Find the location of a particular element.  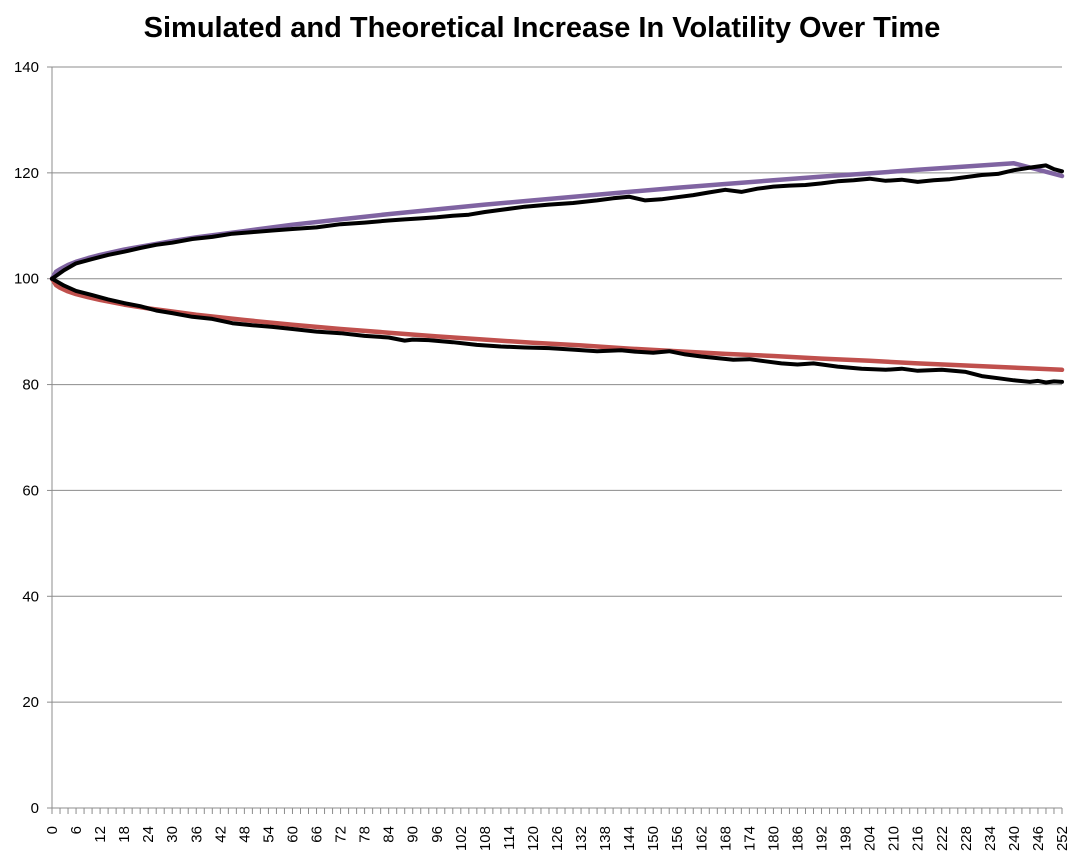

x-tick-label: 90 is located at coordinates (413, 834).